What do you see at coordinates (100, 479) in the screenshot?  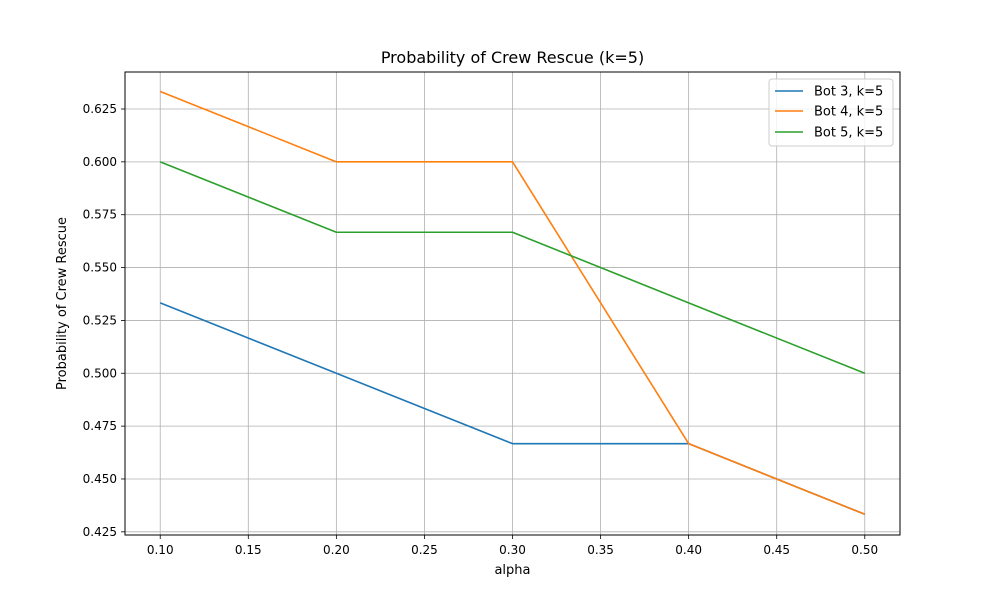 I see `y-tick-label: 0.450` at bounding box center [100, 479].